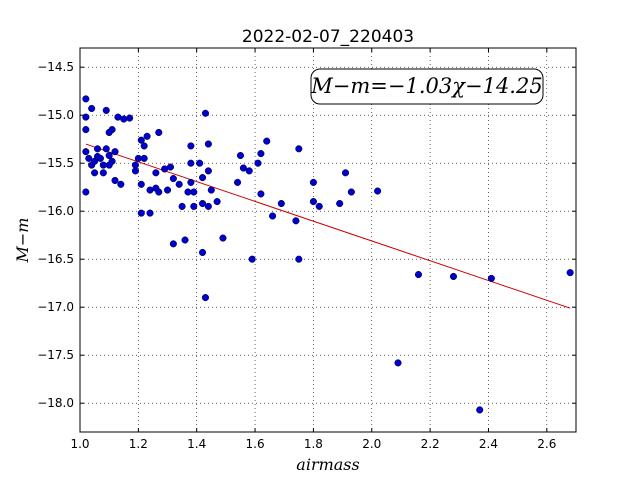 This screenshot has height=480, width=640. I want to click on y-axis-label: M−m, so click(22, 241).